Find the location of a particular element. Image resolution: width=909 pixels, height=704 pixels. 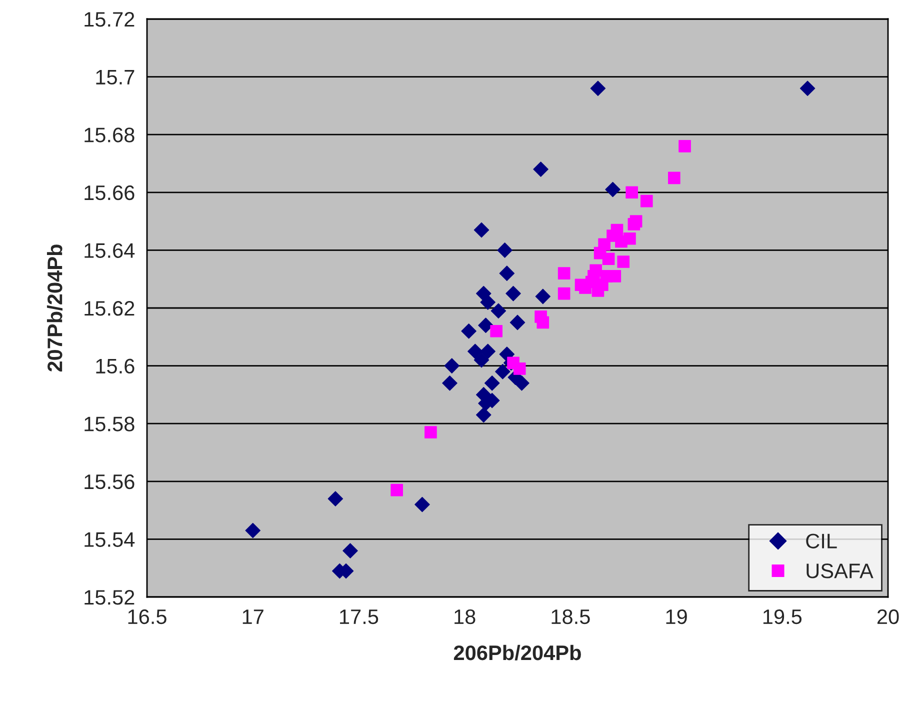

y-tick-label: 15.68 is located at coordinates (109, 135).